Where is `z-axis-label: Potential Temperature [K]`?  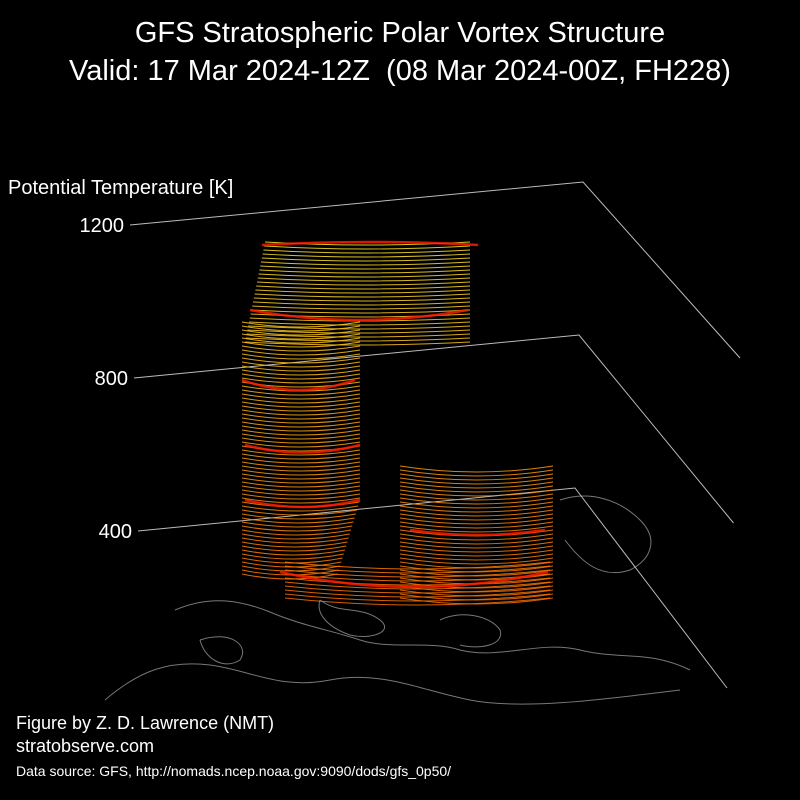
z-axis-label: Potential Temperature [K] is located at coordinates (120, 188).